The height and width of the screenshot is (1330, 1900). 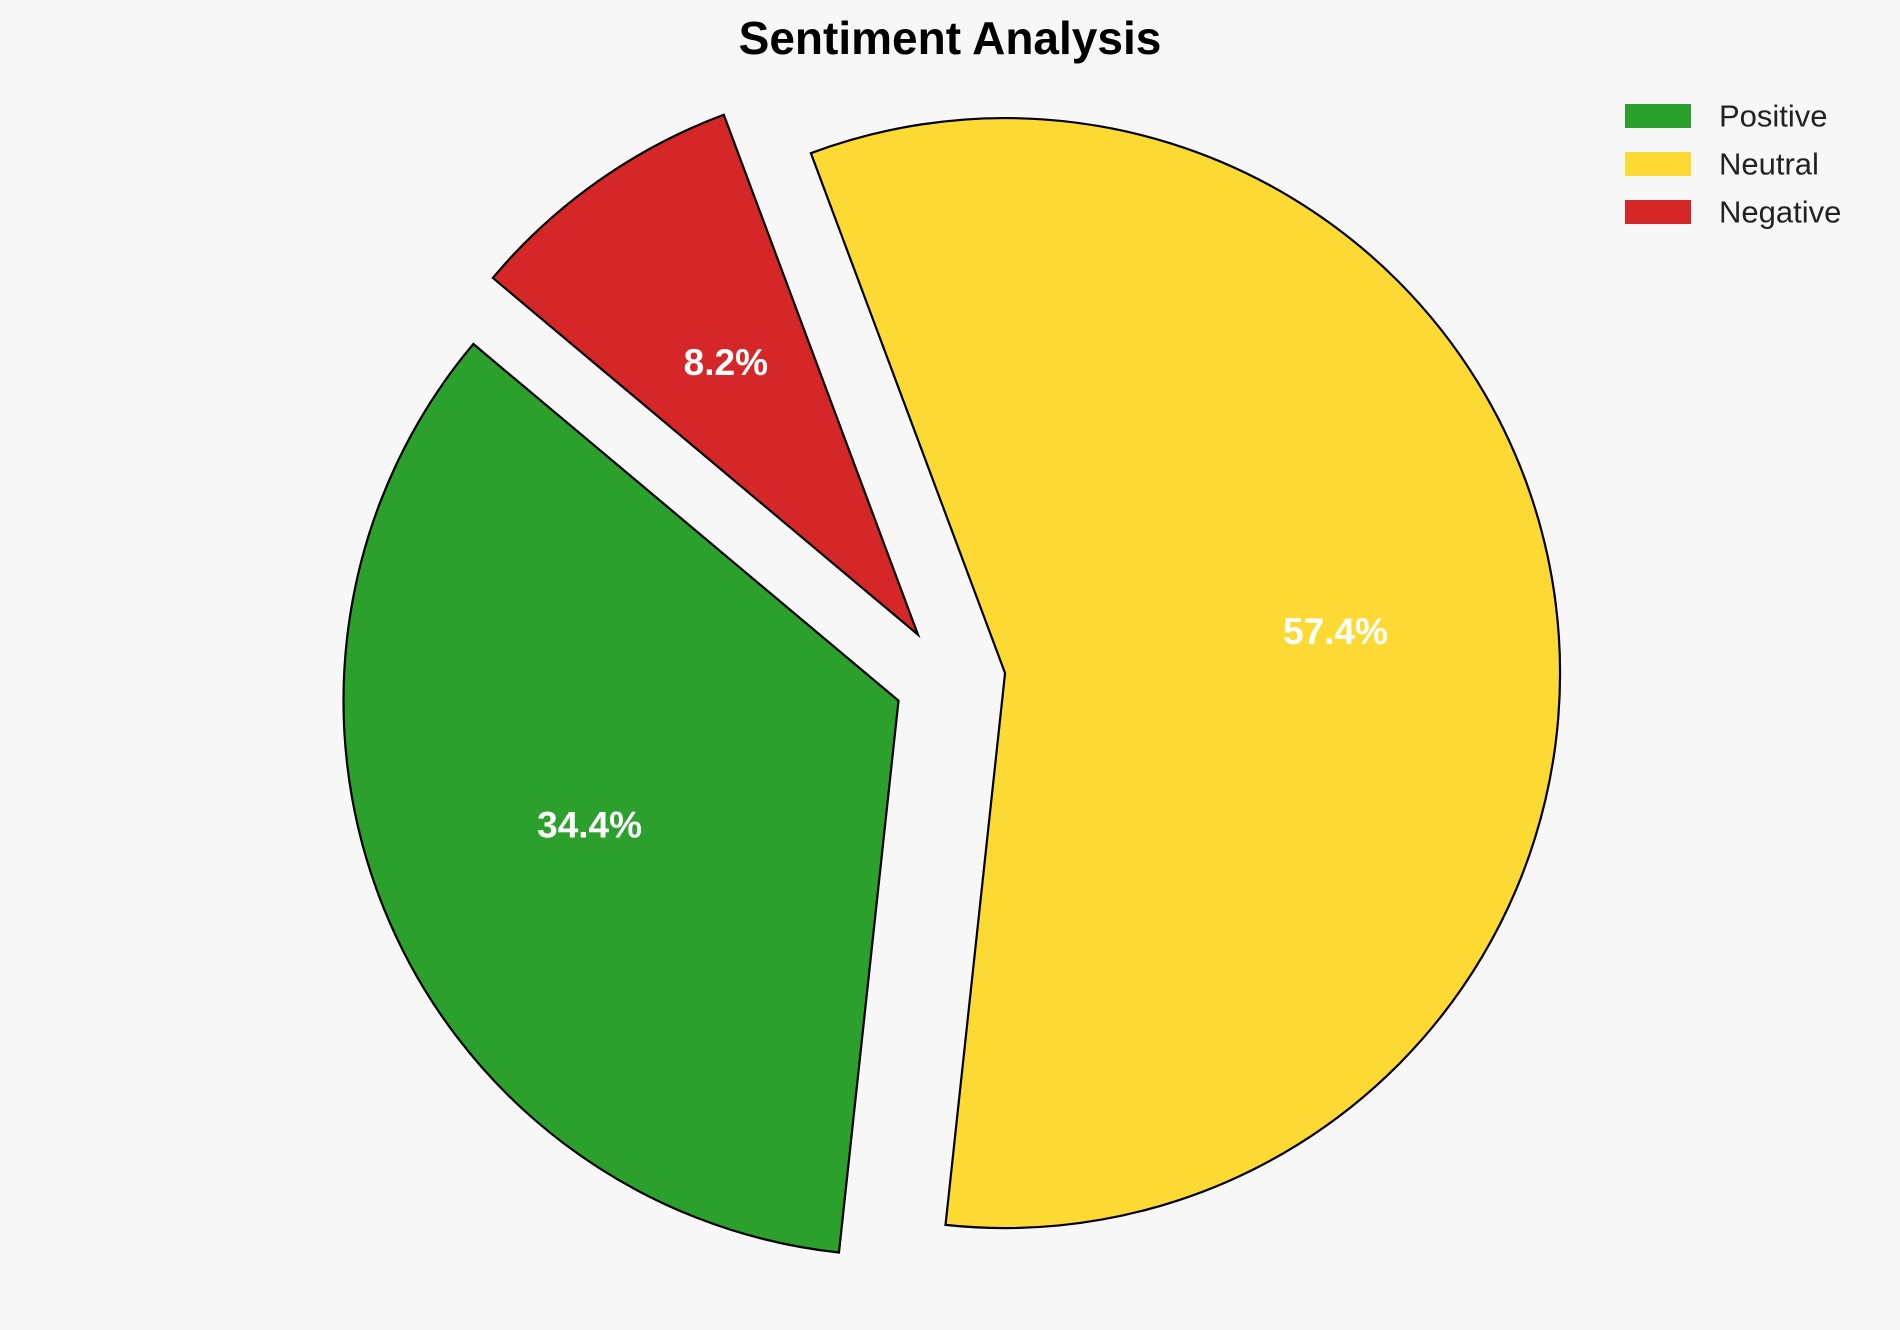 What do you see at coordinates (589, 825) in the screenshot?
I see `slice-label-positive: 34.4%` at bounding box center [589, 825].